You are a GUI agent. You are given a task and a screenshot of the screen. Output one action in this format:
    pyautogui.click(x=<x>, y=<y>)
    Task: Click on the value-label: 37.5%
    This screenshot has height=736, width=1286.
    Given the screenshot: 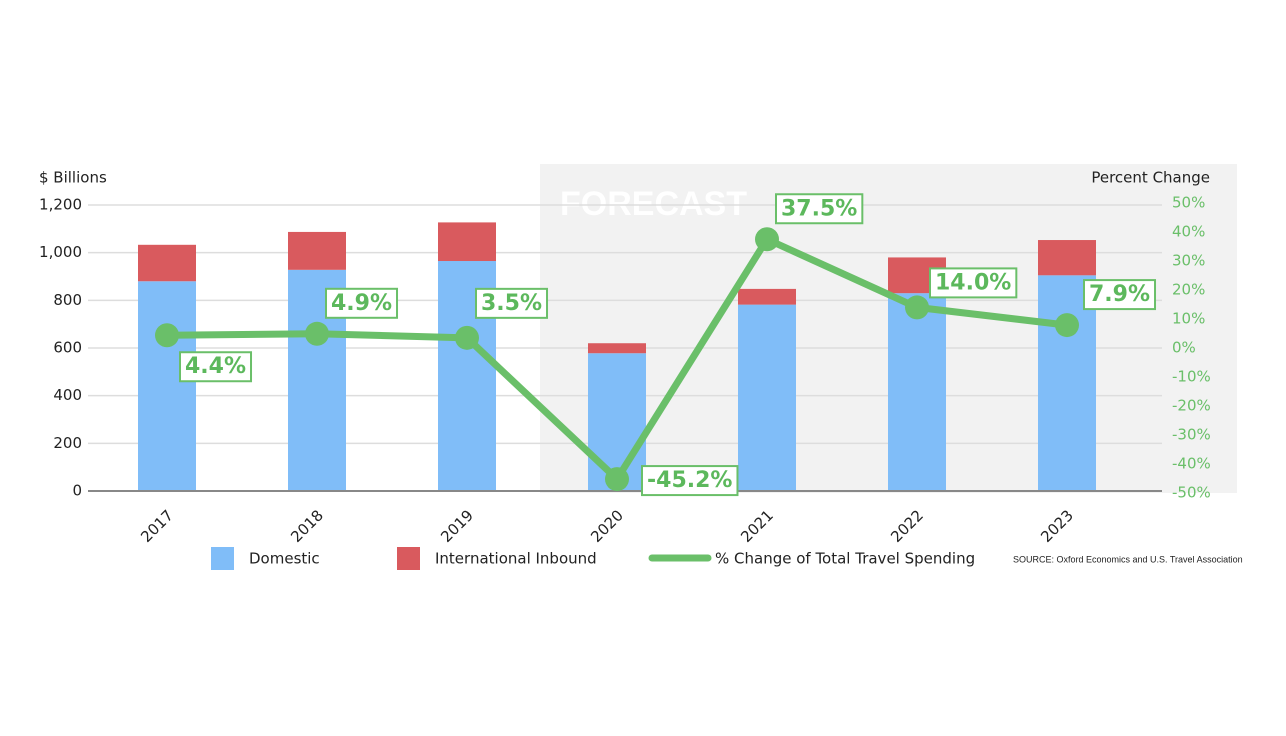 What is the action you would take?
    pyautogui.click(x=819, y=208)
    